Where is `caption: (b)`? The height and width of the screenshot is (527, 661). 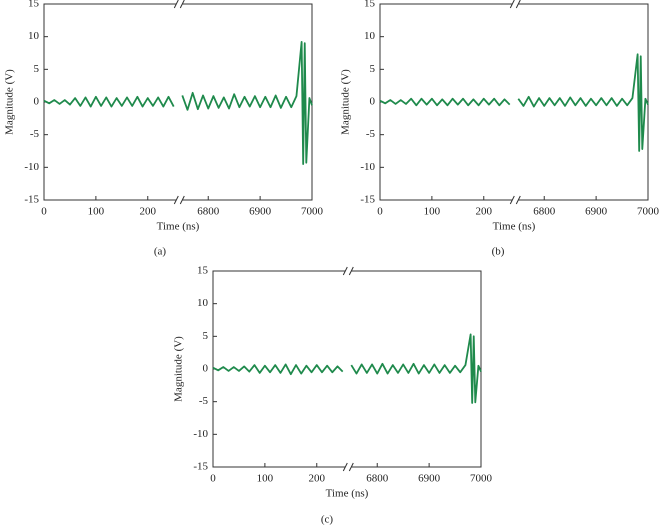
caption: (b) is located at coordinates (498, 252).